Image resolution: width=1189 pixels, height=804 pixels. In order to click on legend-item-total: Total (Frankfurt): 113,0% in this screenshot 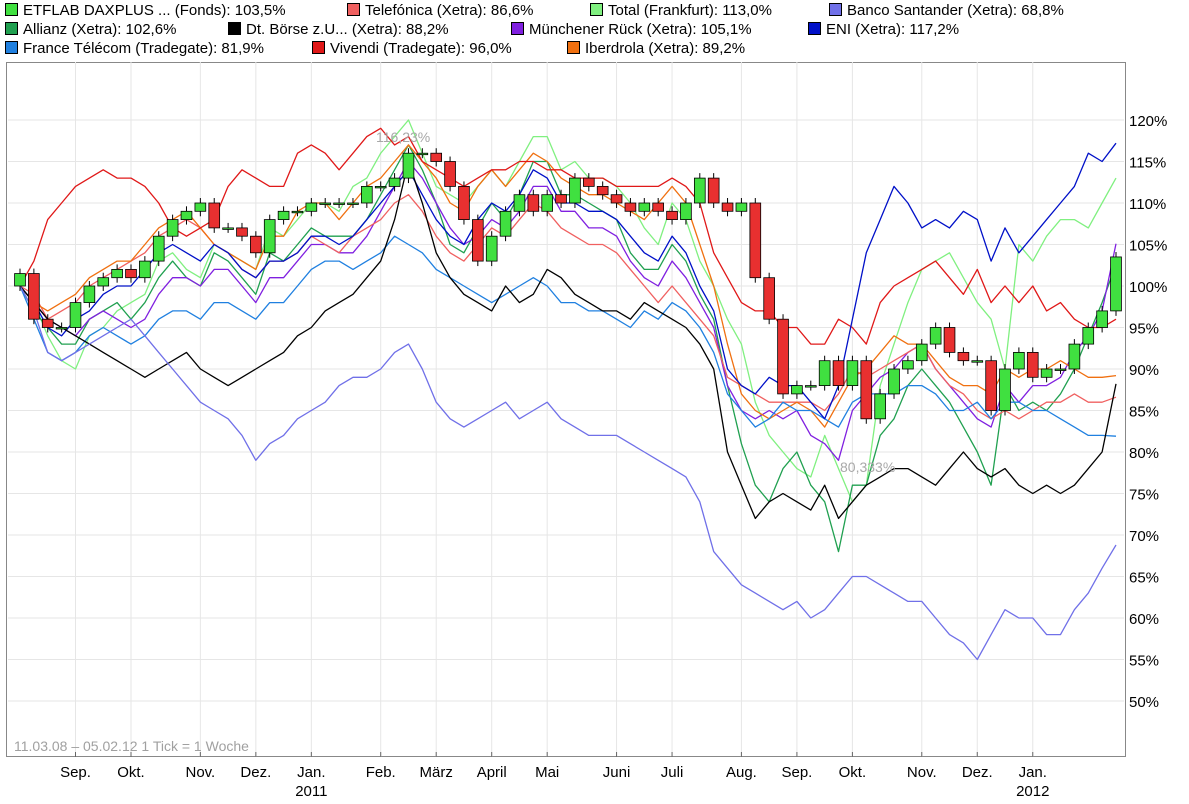, I will do `click(681, 11)`.